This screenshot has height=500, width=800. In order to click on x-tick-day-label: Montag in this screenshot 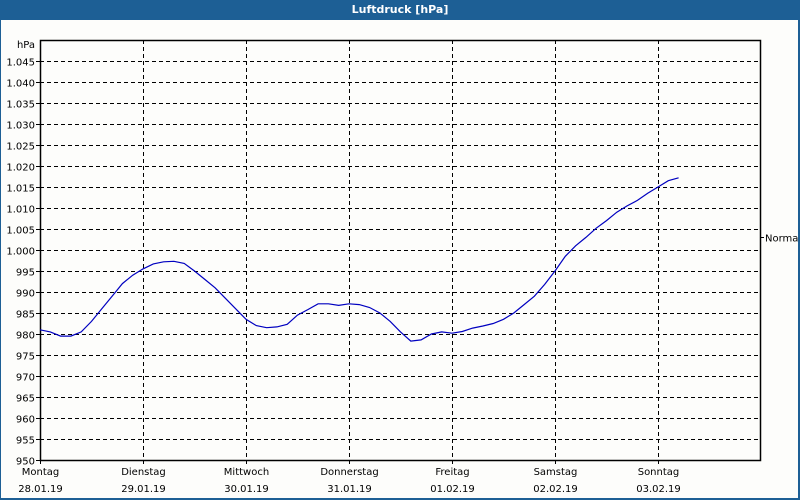, I will do `click(40, 472)`.